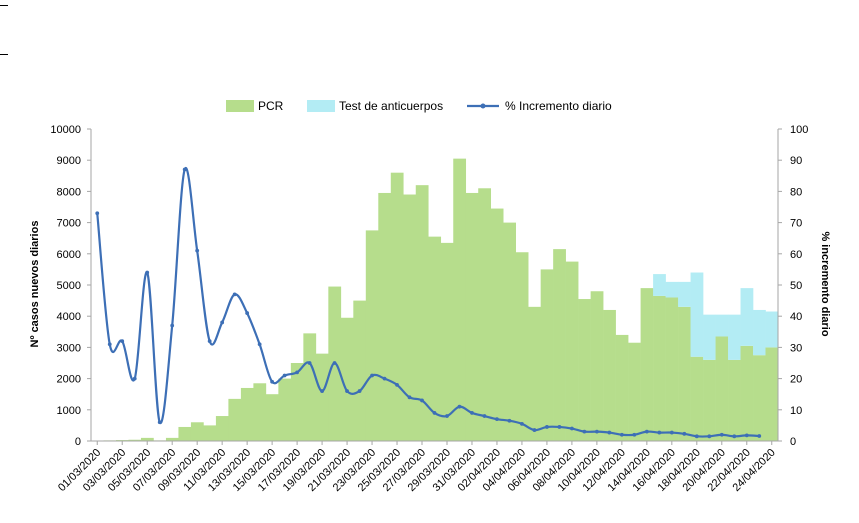  I want to click on y-tick-label: 10000, so click(65, 130).